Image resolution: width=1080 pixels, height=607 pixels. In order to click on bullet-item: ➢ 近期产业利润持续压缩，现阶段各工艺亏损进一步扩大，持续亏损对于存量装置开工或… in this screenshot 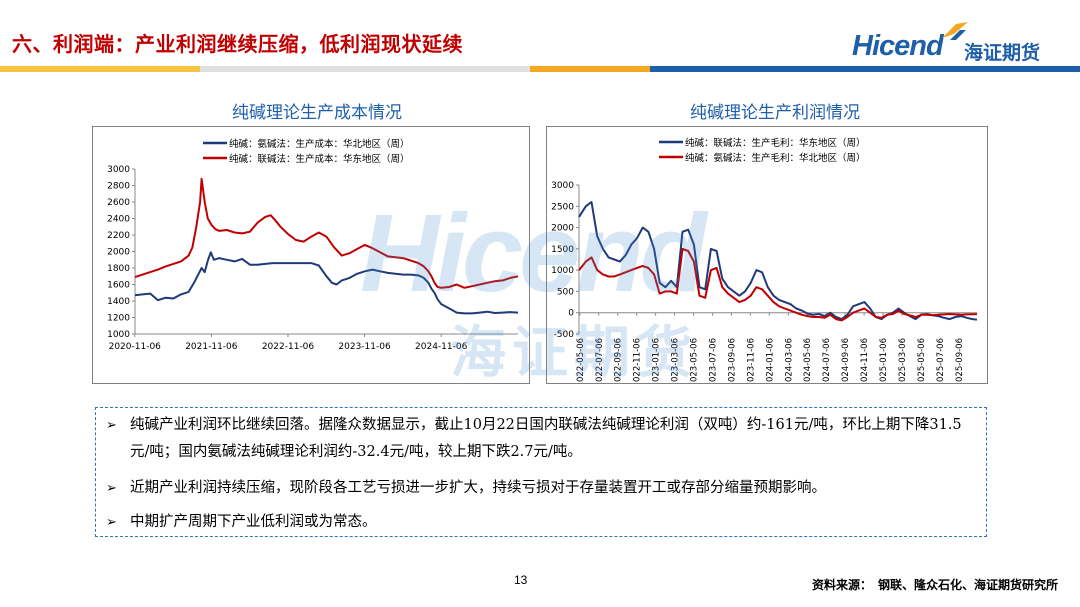, I will do `click(542, 488)`.